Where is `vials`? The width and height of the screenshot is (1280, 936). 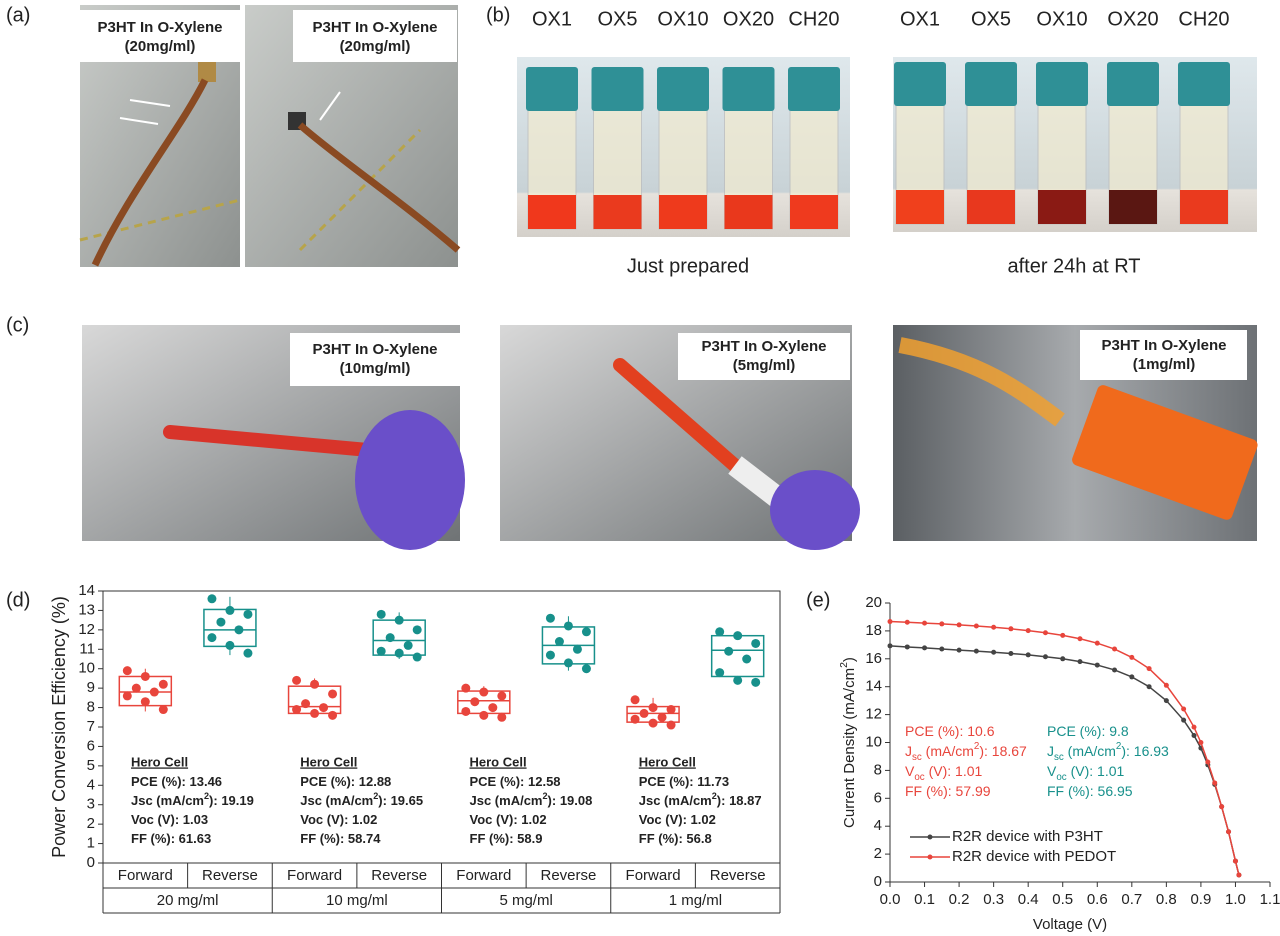
vials is located at coordinates (878, 146).